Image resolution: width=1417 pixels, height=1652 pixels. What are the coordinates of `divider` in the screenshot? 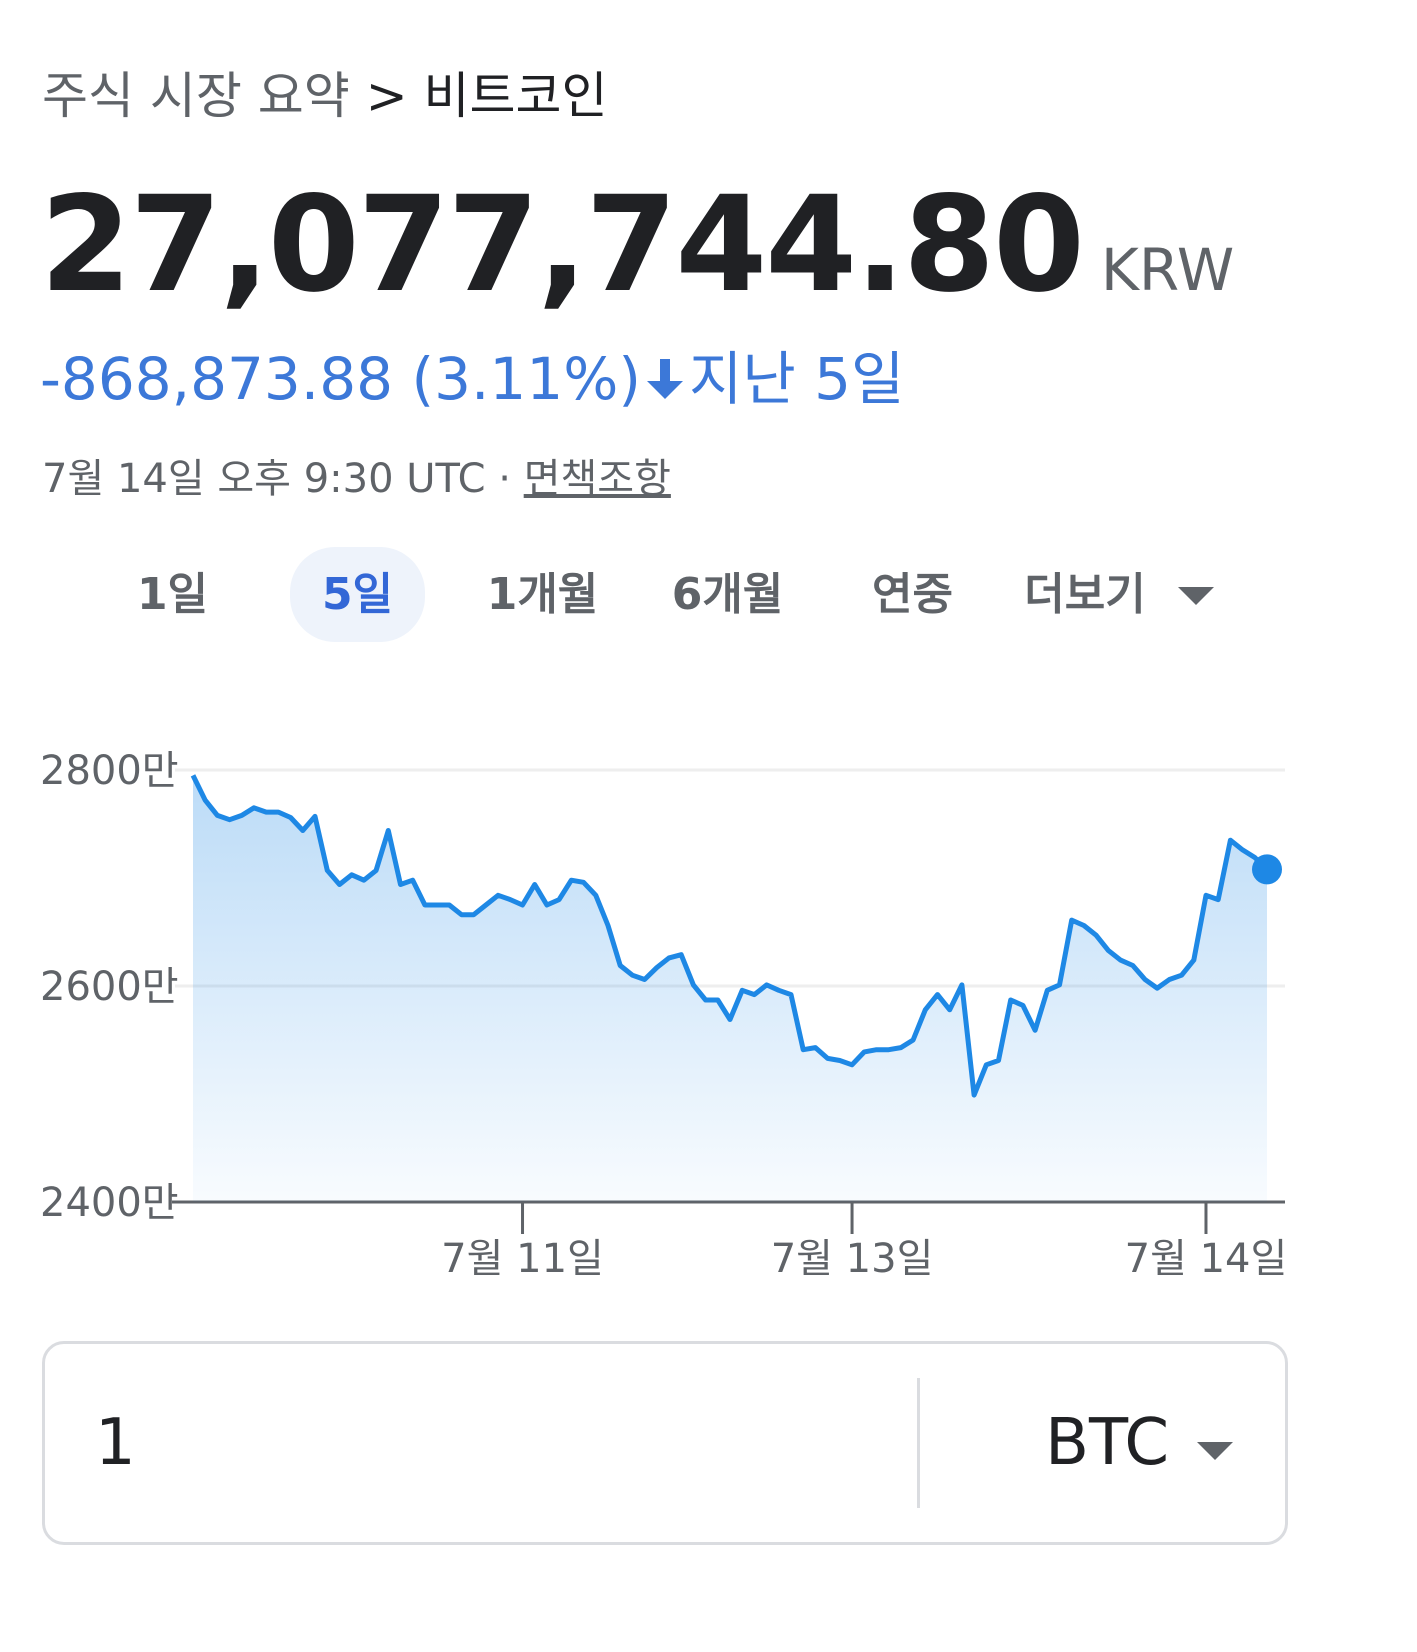 It's located at (918, 1443).